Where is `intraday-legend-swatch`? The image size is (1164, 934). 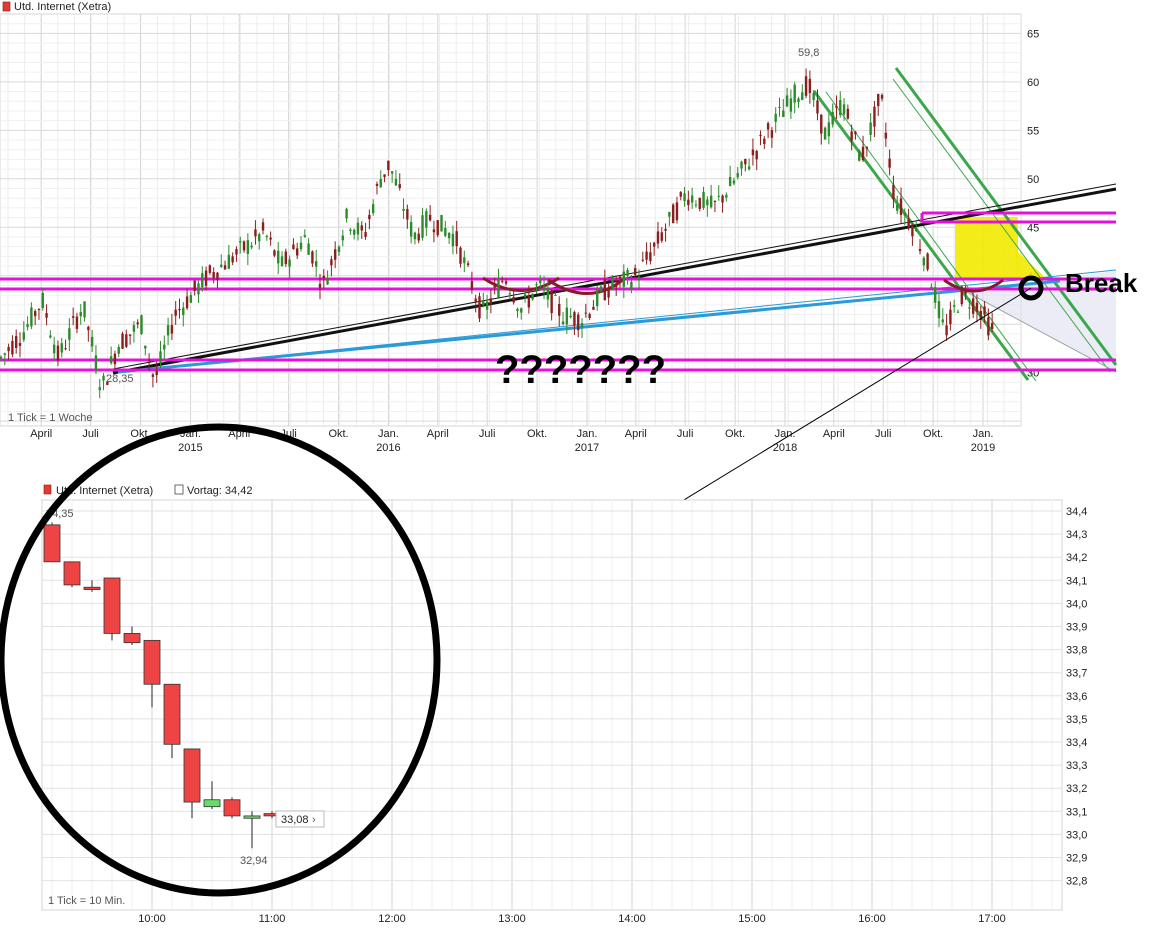 intraday-legend-swatch is located at coordinates (47, 489).